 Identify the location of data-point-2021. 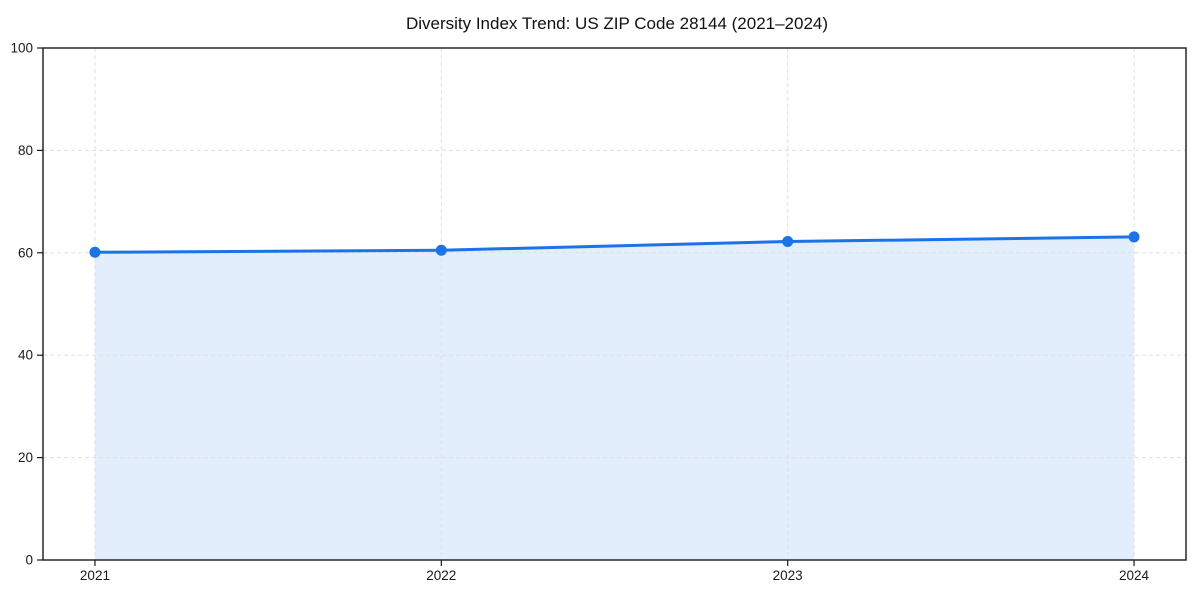
(95, 252).